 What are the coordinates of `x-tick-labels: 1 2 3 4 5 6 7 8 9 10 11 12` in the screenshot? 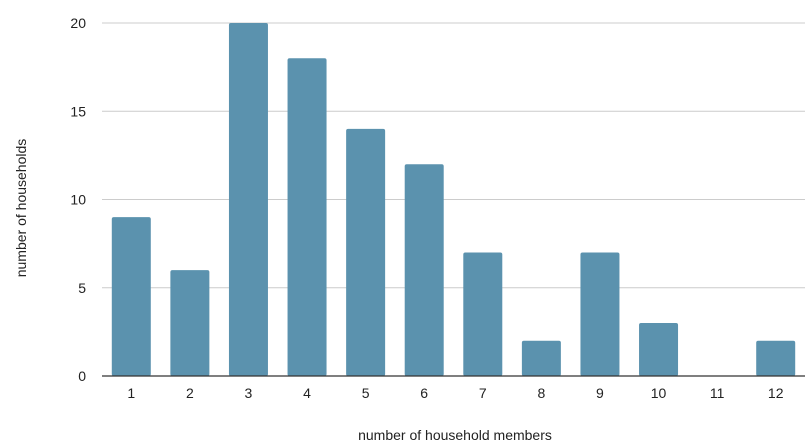 It's located at (455, 393).